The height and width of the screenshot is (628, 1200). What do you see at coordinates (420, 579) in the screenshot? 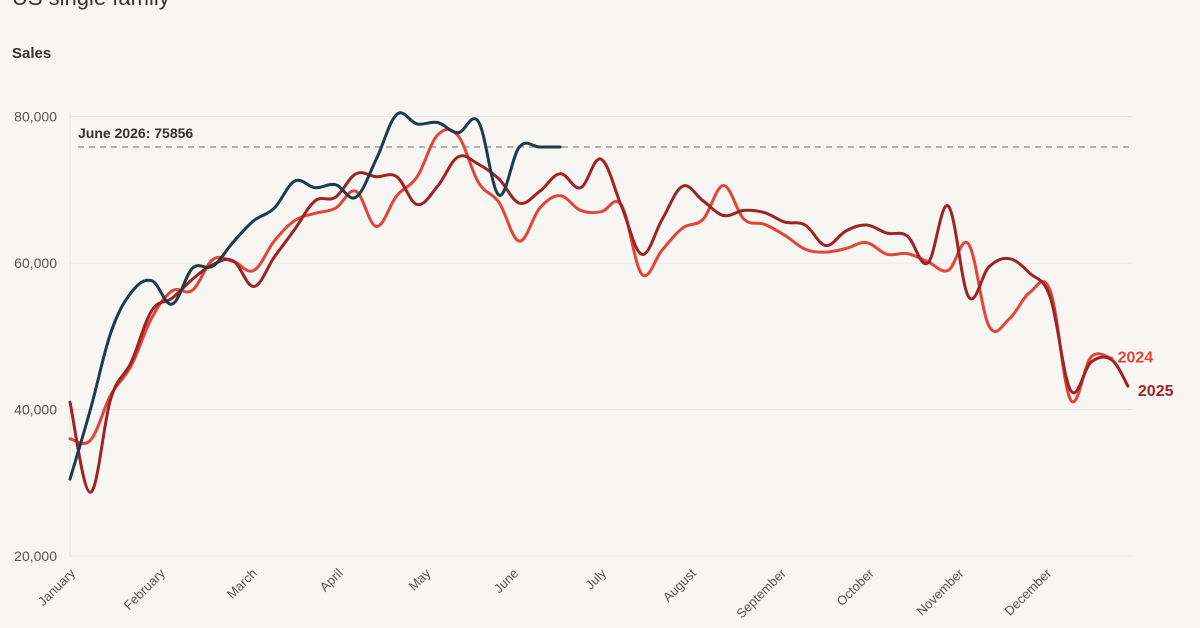
I see `x-tick-label: May` at bounding box center [420, 579].